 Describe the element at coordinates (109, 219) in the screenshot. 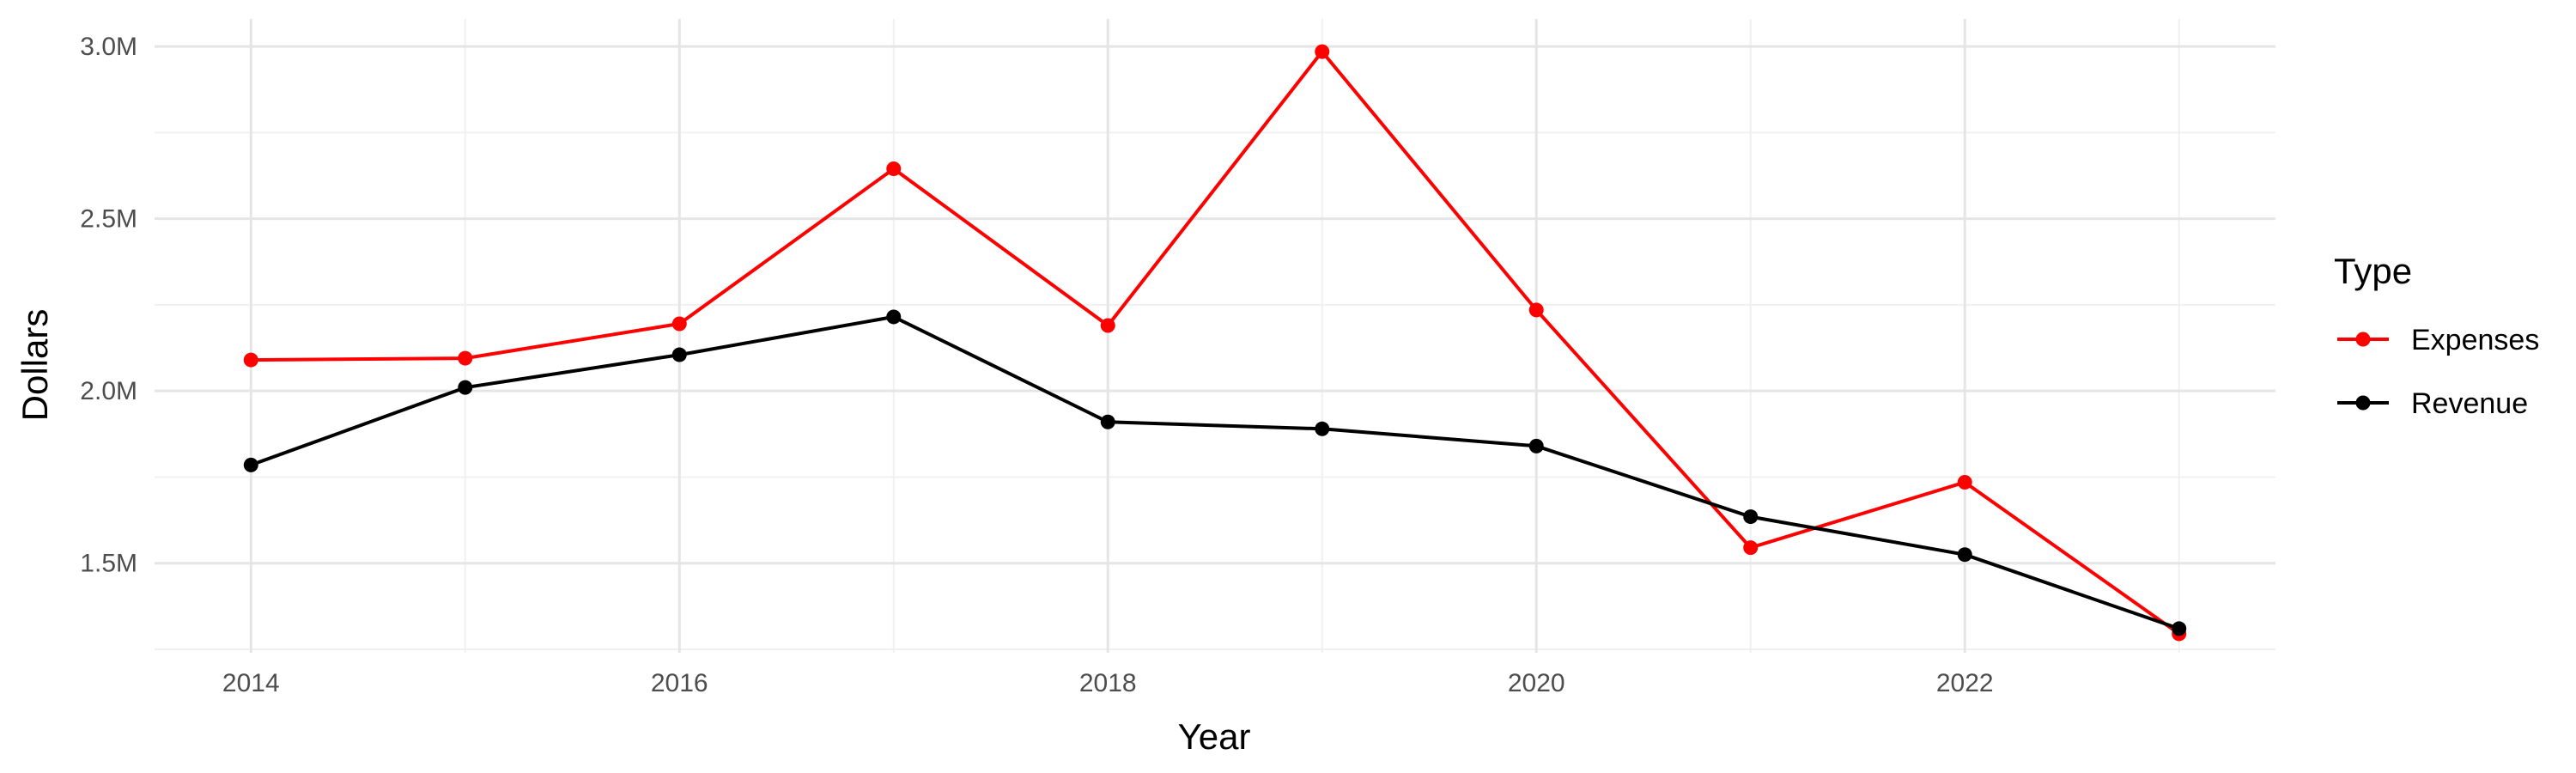

I see `y-tick-label: 2.5M` at that location.